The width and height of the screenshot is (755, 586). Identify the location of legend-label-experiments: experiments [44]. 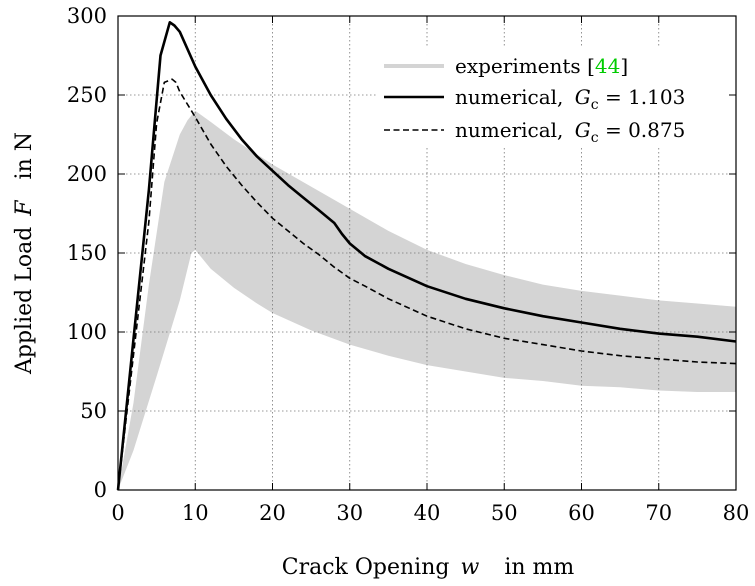
(541, 66).